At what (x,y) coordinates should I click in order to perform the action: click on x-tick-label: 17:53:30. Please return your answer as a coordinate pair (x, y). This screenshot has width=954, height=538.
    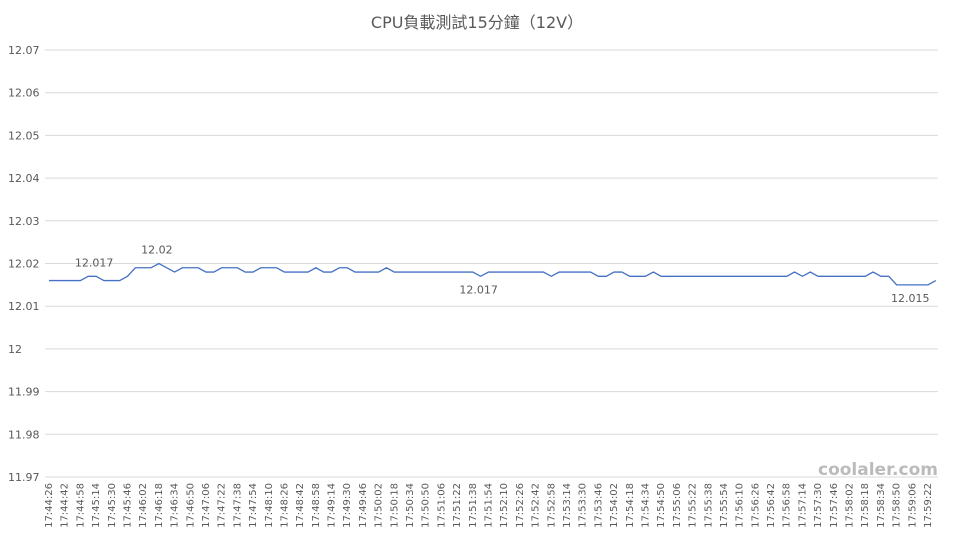
    Looking at the image, I should click on (583, 505).